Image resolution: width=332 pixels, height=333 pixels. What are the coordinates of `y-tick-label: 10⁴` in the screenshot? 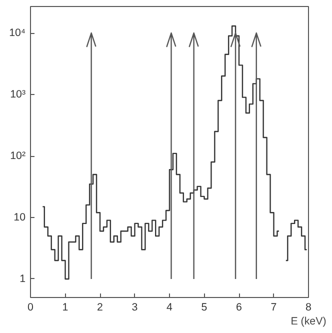 It's located at (17, 33).